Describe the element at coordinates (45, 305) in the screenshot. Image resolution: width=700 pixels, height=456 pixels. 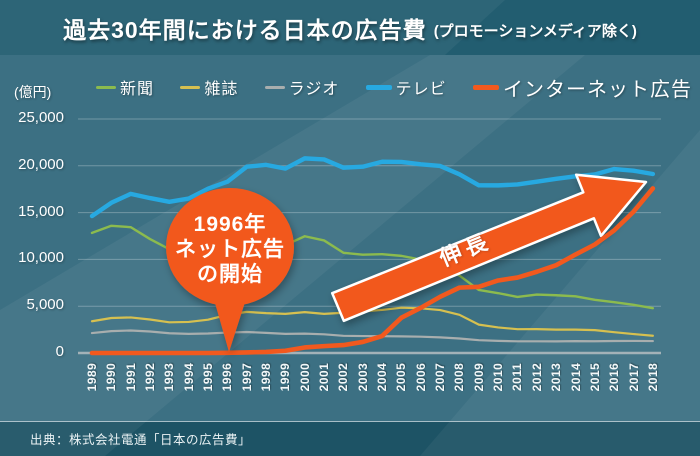
I see `y-tick-label-5000: 5,000` at that location.